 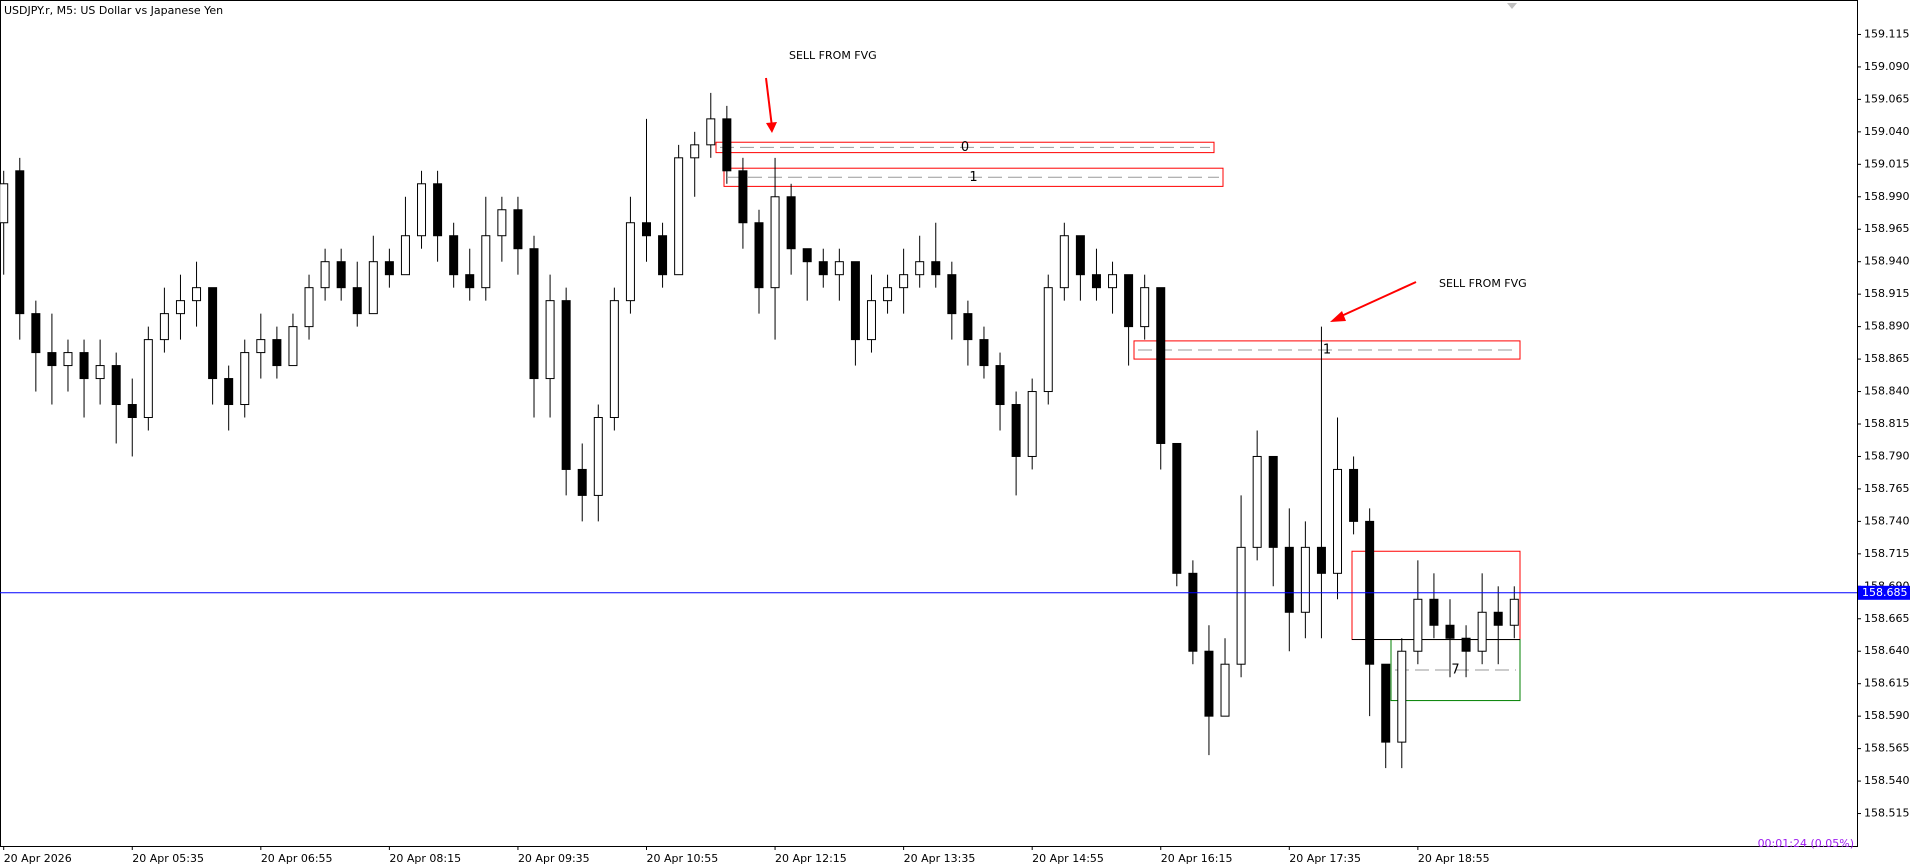 I want to click on y-tick-label: 158.865, so click(x=1887, y=358).